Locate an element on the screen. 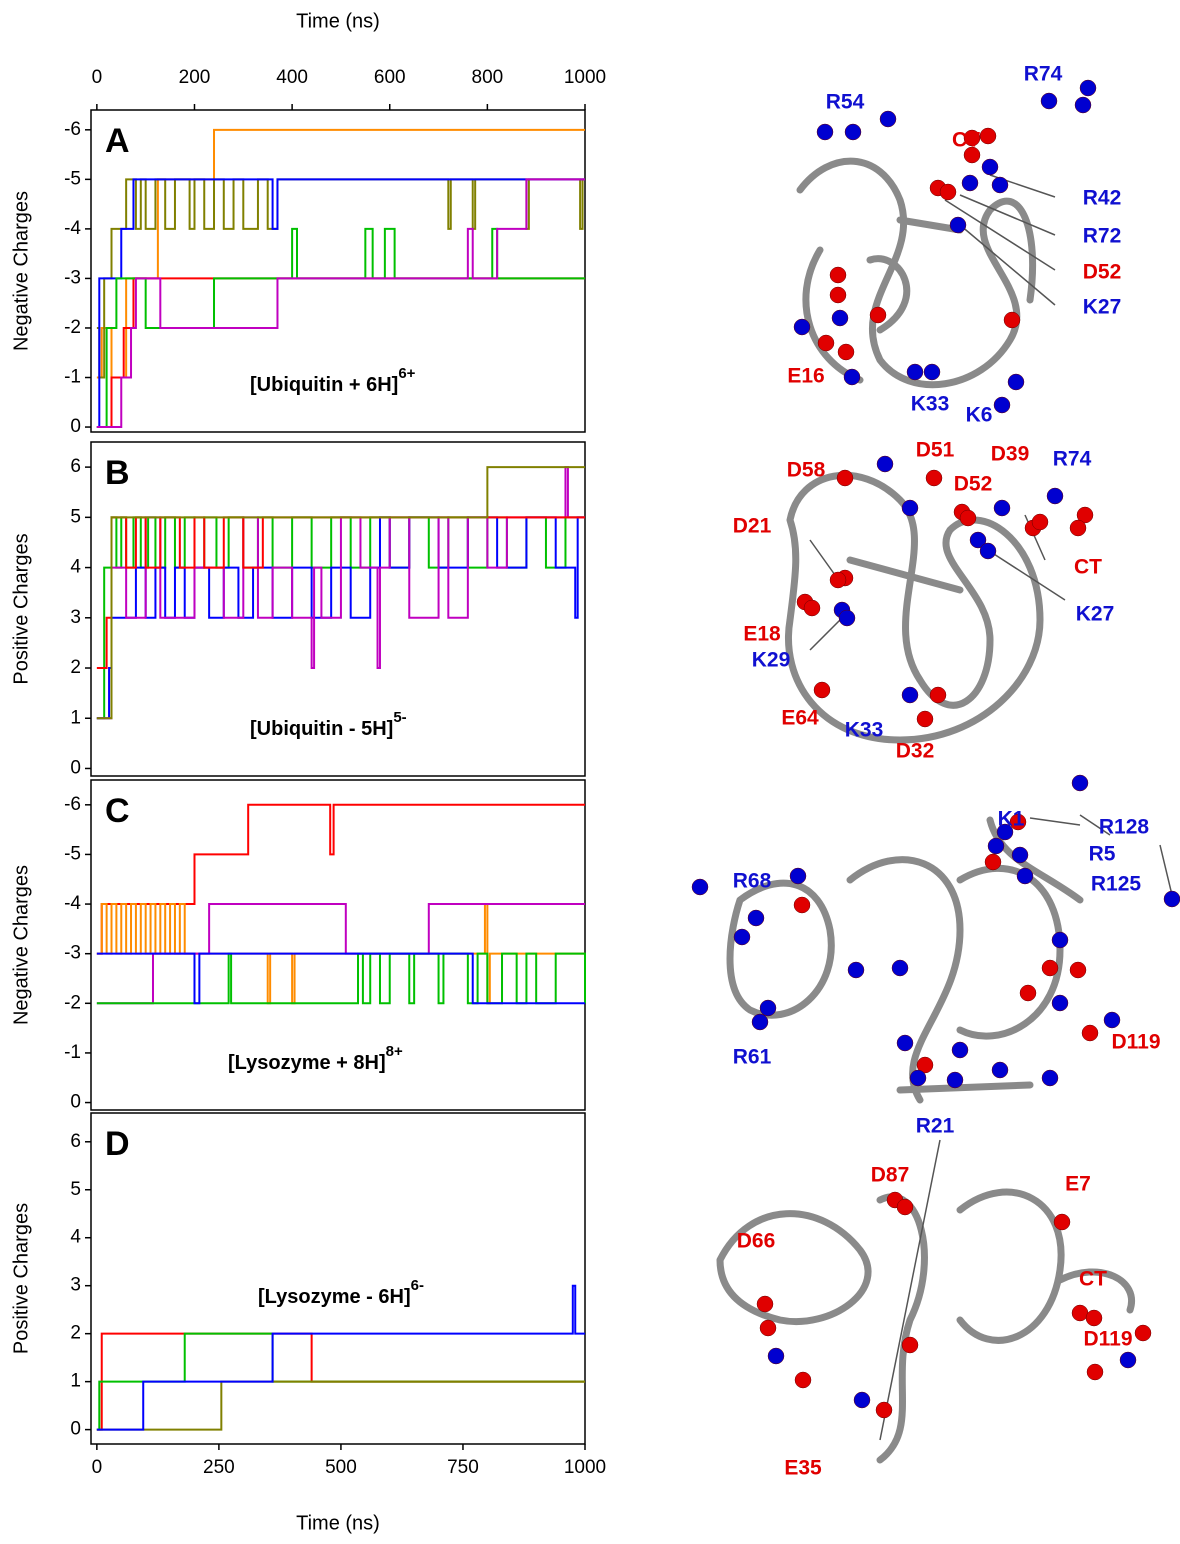  residue-label: K1 is located at coordinates (1011, 819).